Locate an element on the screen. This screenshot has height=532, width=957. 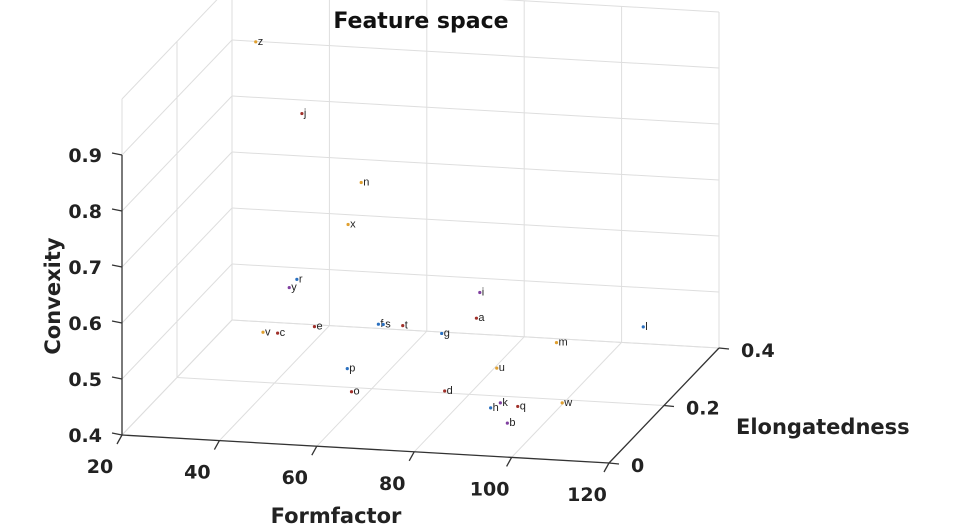
data-point-label-p: p is located at coordinates (352, 369).